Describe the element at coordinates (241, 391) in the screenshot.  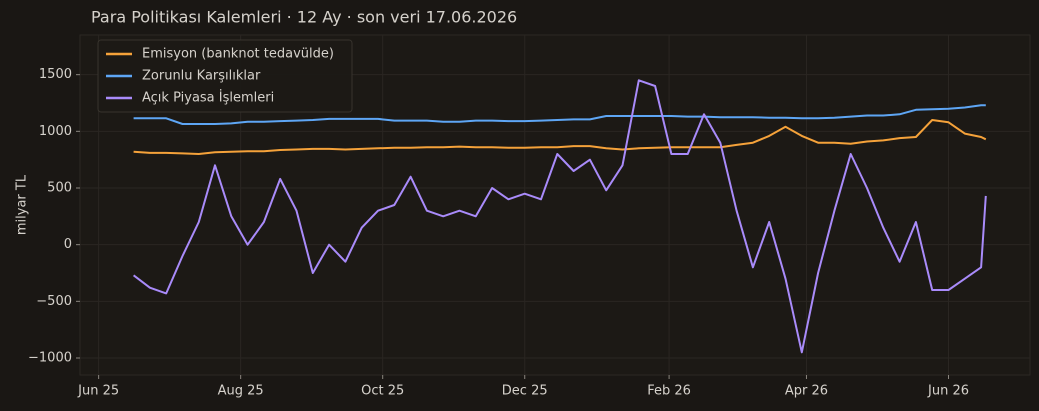
I see `x-tick-label: Aug 25` at that location.